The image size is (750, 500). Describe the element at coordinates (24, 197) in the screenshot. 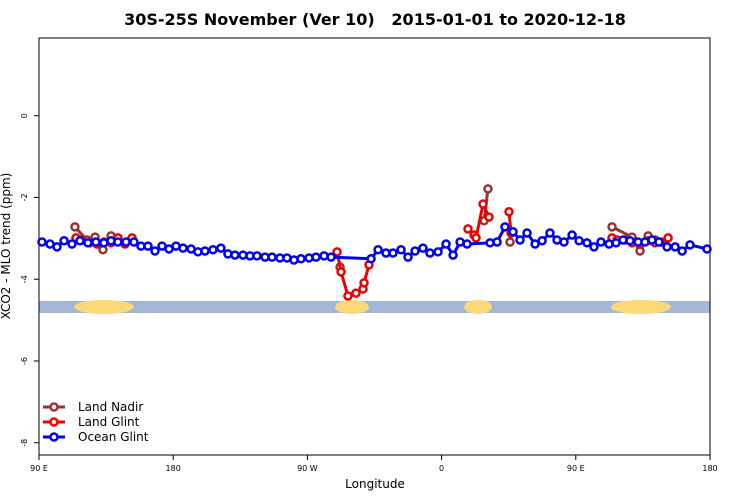

I see `y-tick-label: -2` at that location.